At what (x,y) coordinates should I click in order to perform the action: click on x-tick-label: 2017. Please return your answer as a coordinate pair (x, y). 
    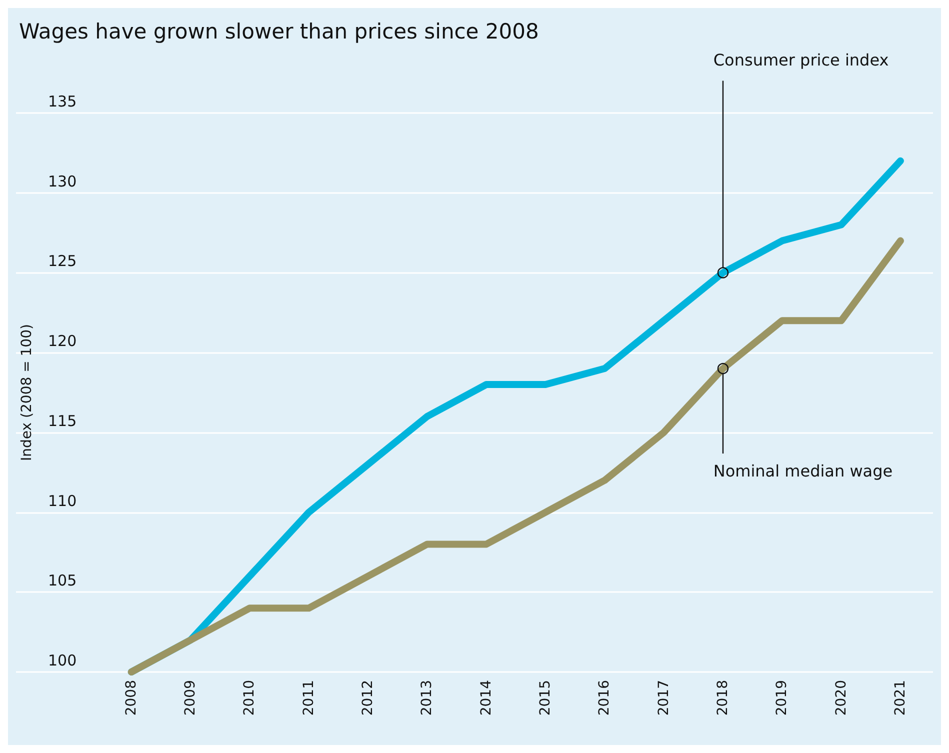
    Looking at the image, I should click on (664, 698).